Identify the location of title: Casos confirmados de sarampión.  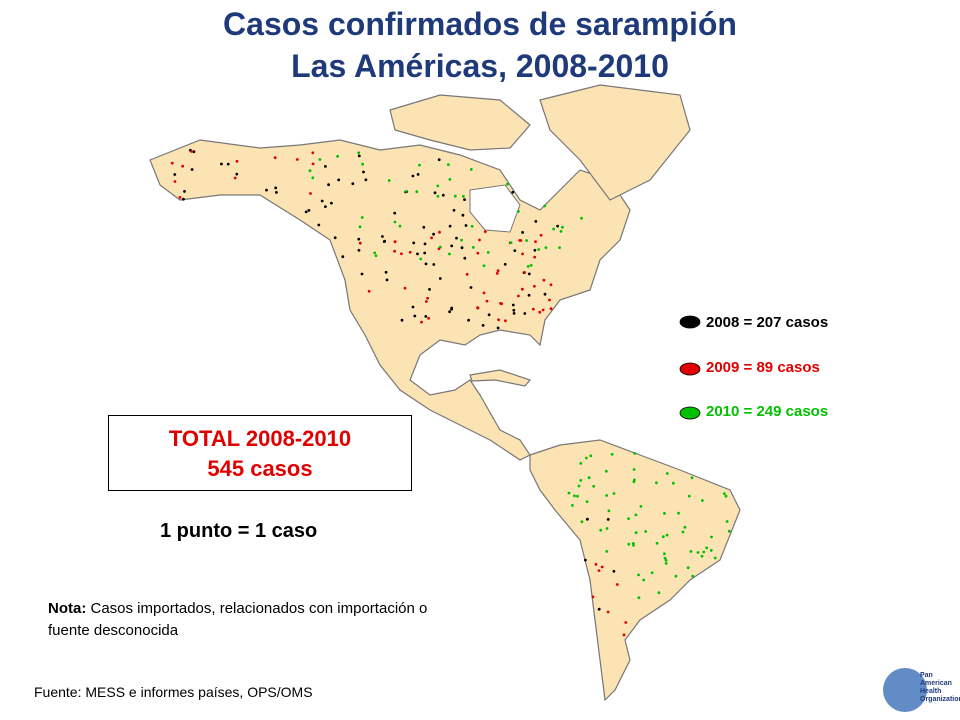
(480, 24).